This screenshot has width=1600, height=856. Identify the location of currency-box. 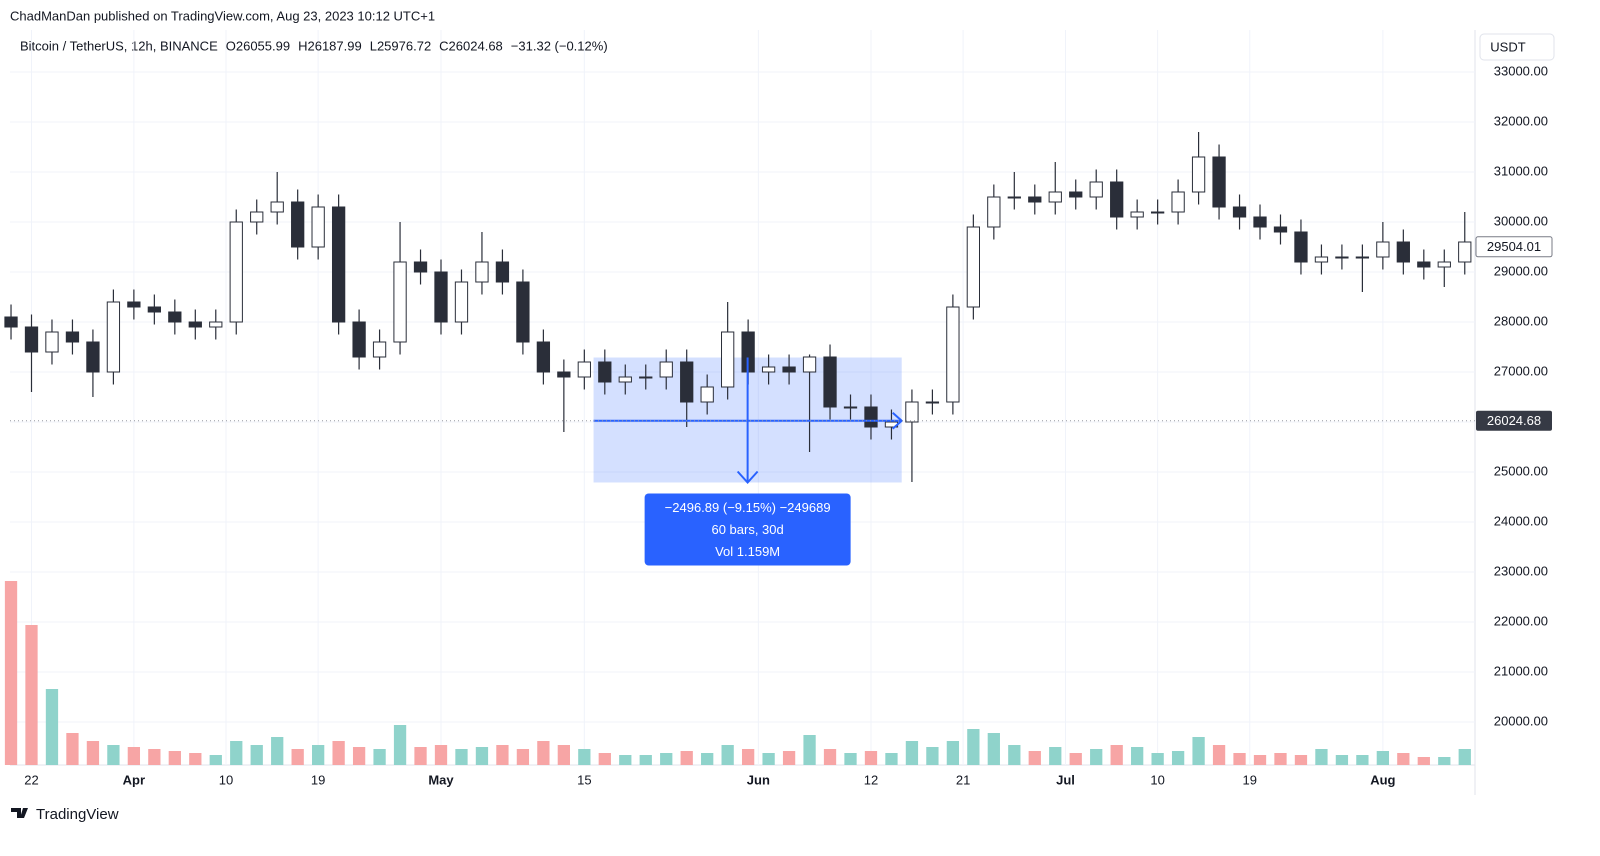
(1517, 47).